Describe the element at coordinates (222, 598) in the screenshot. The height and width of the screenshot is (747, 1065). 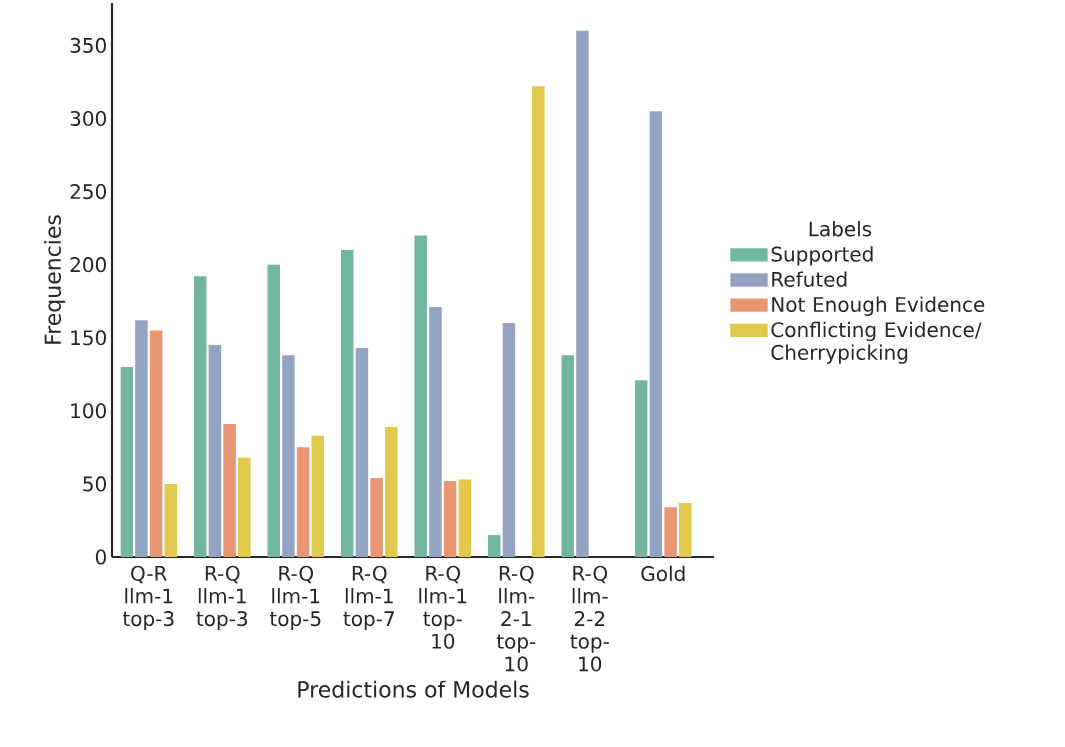
I see `x-tick-label: R-Q llm-1 top-3` at that location.